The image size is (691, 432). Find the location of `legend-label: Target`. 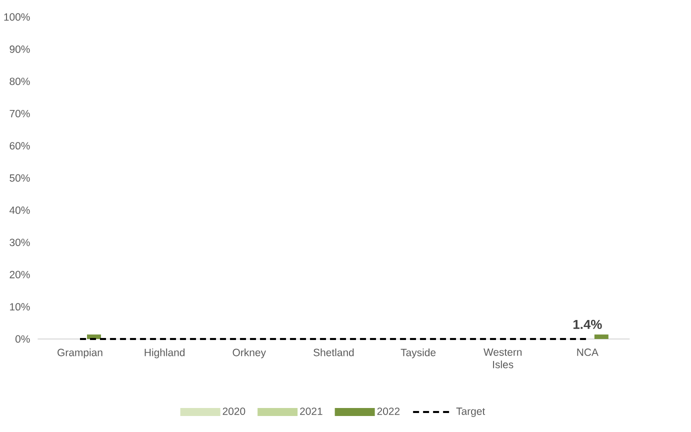

legend-label: Target is located at coordinates (471, 413).